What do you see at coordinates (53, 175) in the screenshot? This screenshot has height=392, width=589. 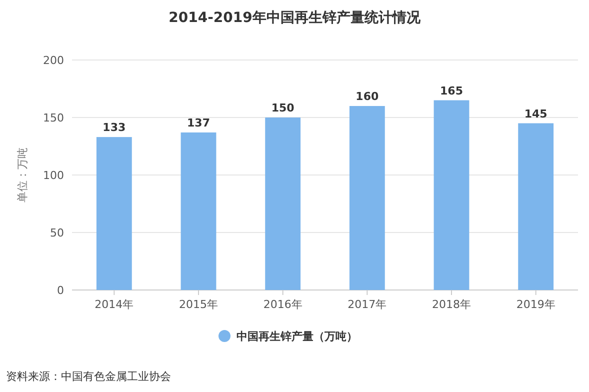 I see `y-tick-label: 100` at bounding box center [53, 175].